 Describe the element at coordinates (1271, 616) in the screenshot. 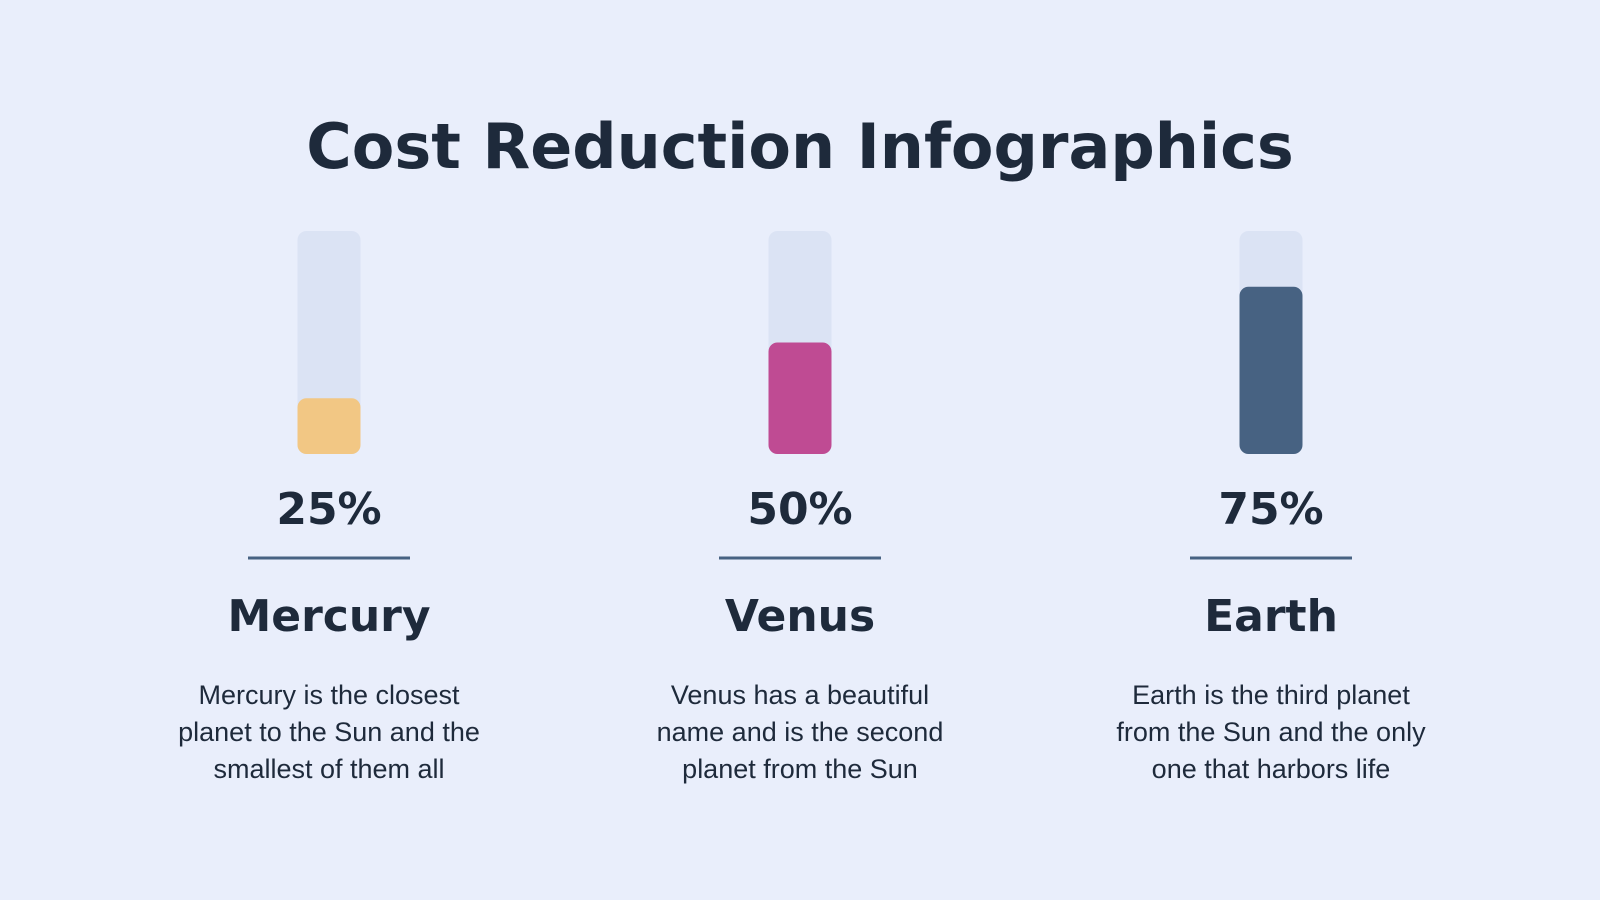

I see `category-label: Earth` at that location.